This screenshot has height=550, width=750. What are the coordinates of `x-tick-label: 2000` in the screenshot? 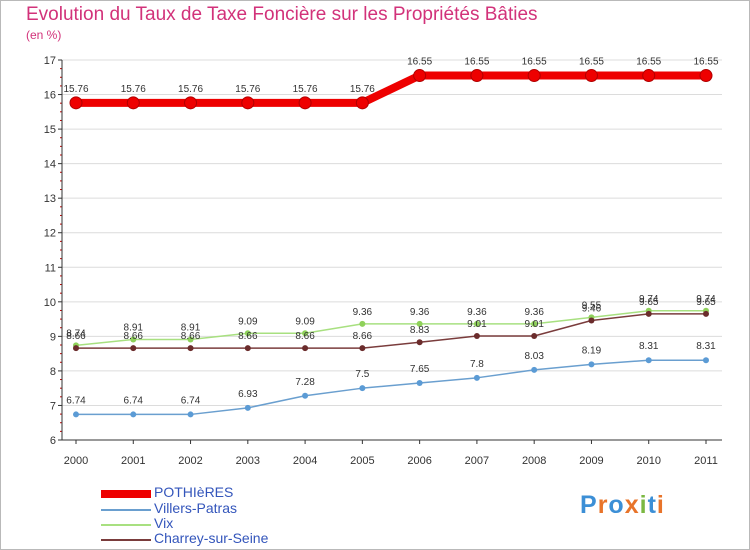 It's located at (76, 461).